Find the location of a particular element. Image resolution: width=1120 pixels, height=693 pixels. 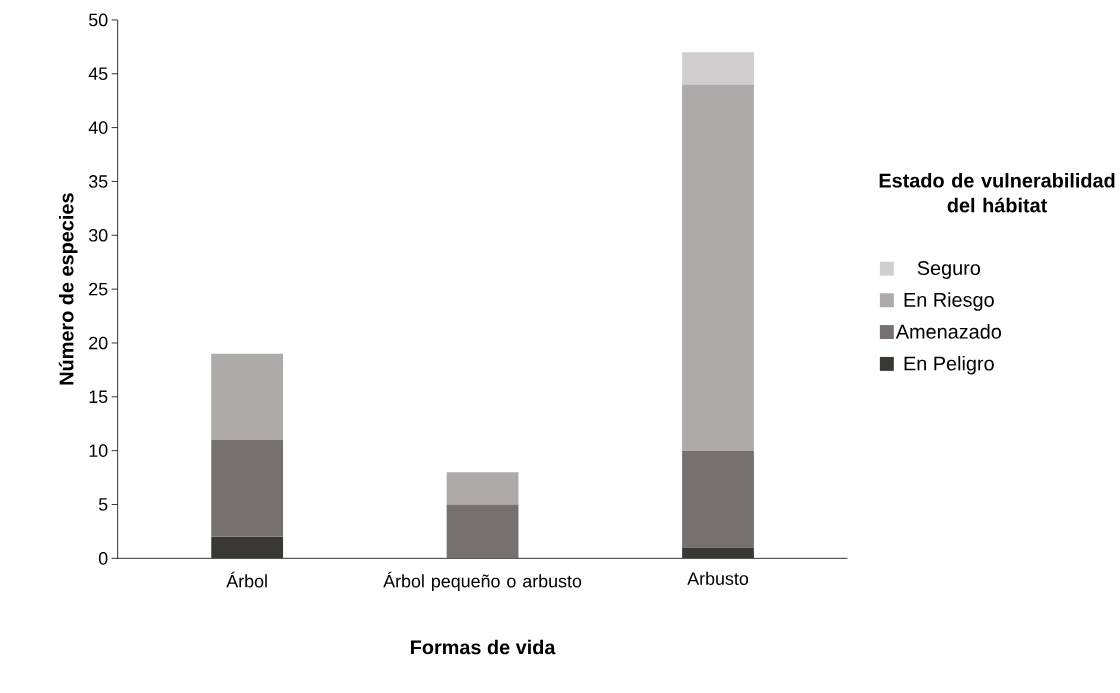

legend-label: En Peligro is located at coordinates (949, 365).